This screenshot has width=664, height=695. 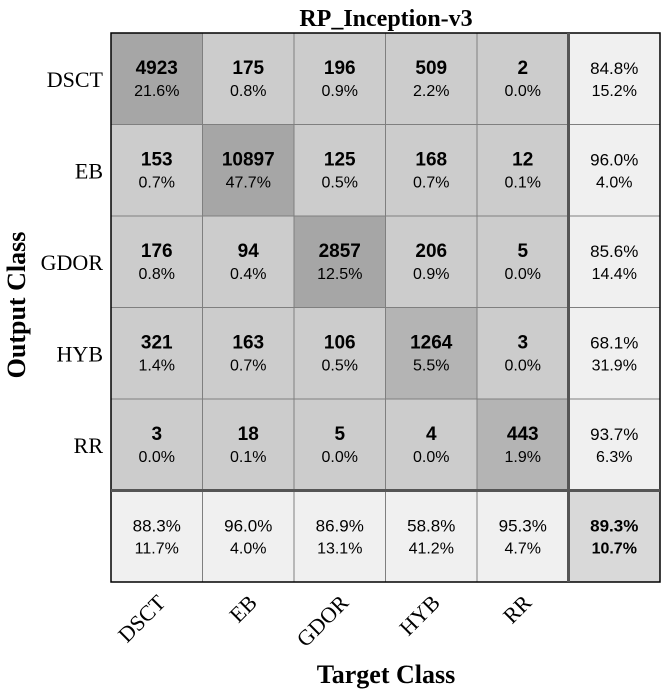 I want to click on overall-cell, so click(x=614, y=536).